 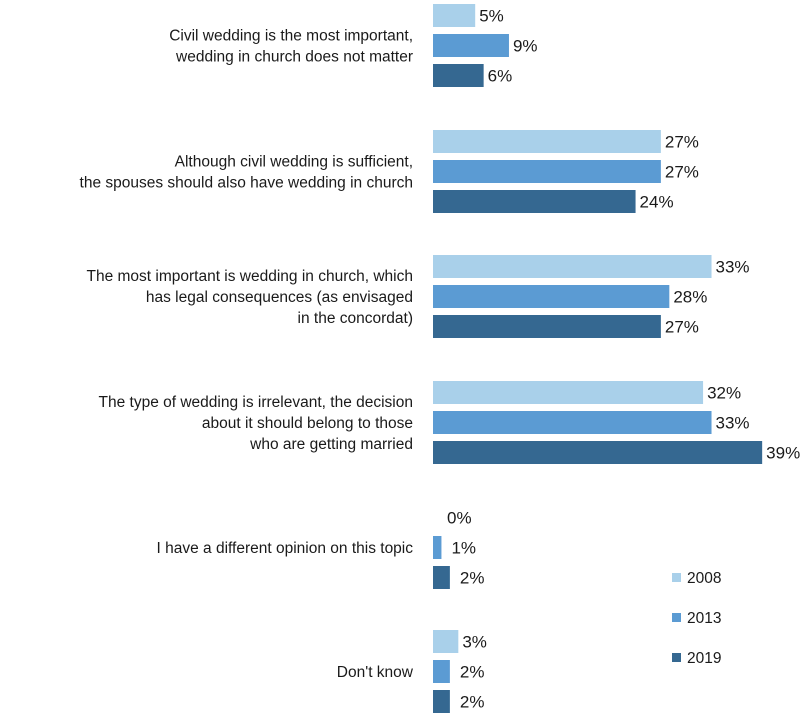 I want to click on legend: 2008 2013 2019, so click(x=696, y=618).